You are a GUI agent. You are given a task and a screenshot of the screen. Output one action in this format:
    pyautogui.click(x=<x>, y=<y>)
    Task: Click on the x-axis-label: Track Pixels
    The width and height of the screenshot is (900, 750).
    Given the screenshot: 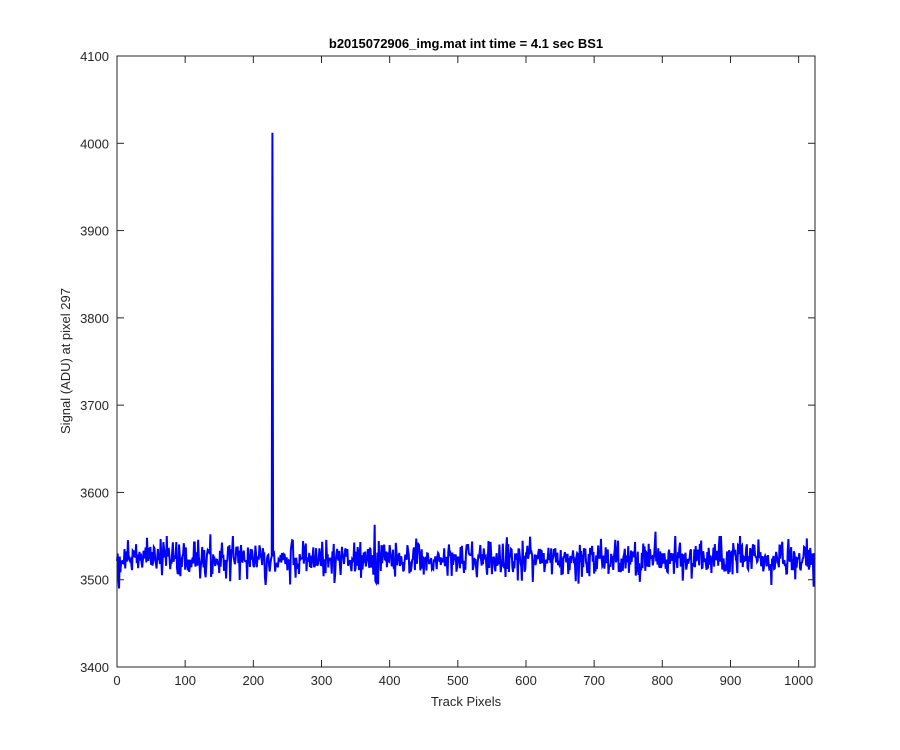 What is the action you would take?
    pyautogui.click(x=466, y=701)
    